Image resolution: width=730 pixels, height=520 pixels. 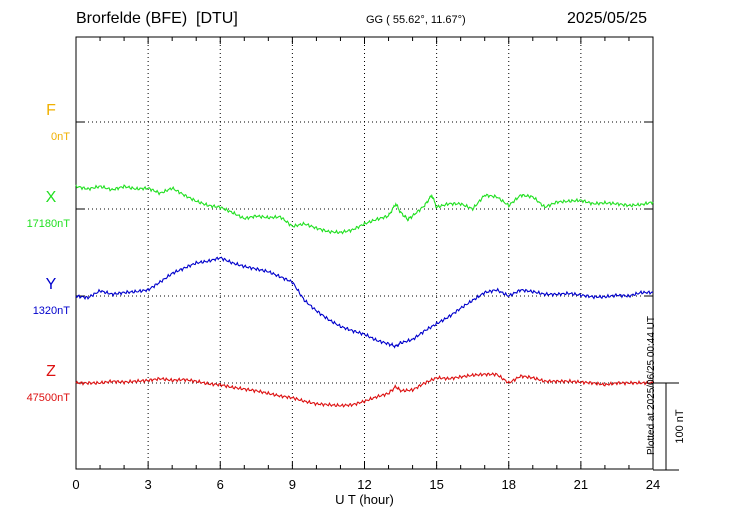 I want to click on series-name-y: Y, so click(x=51, y=284).